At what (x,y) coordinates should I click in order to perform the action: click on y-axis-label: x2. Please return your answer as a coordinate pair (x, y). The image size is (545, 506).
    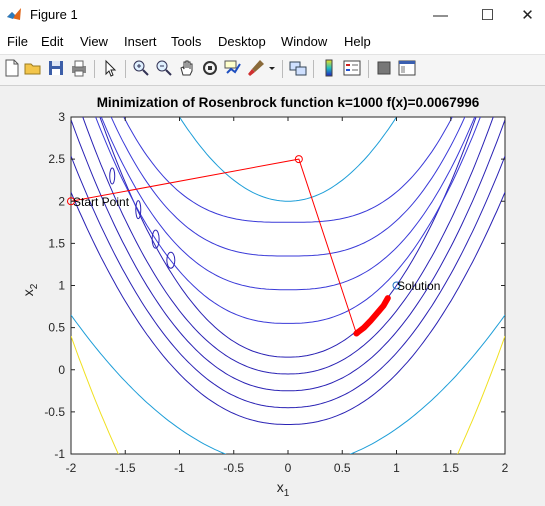
    Looking at the image, I should click on (30, 289).